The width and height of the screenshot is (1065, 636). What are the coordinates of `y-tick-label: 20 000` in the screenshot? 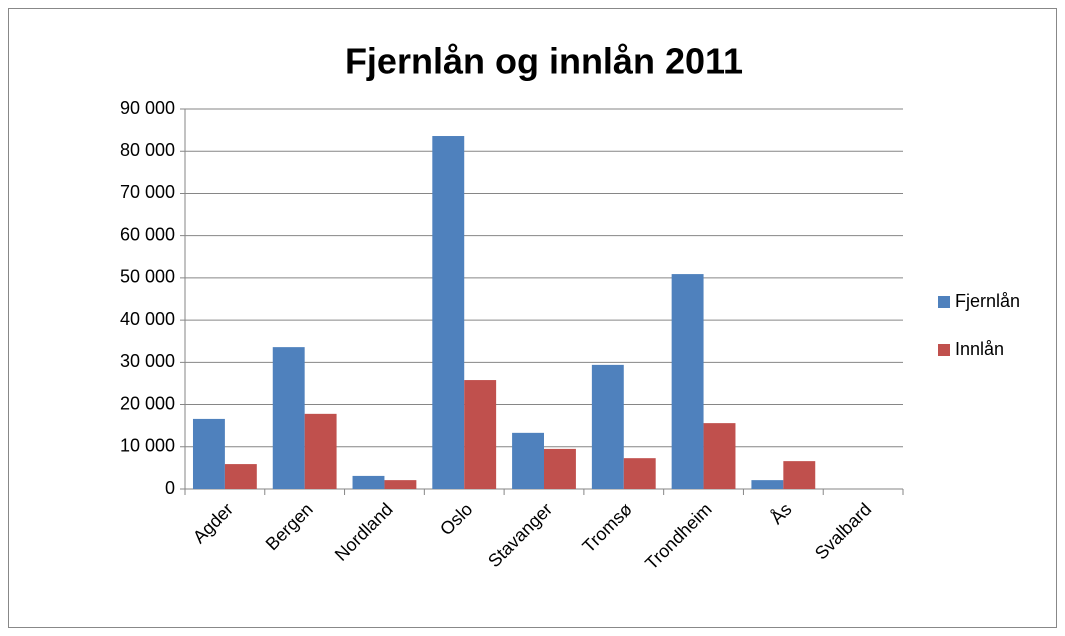 It's located at (147, 403).